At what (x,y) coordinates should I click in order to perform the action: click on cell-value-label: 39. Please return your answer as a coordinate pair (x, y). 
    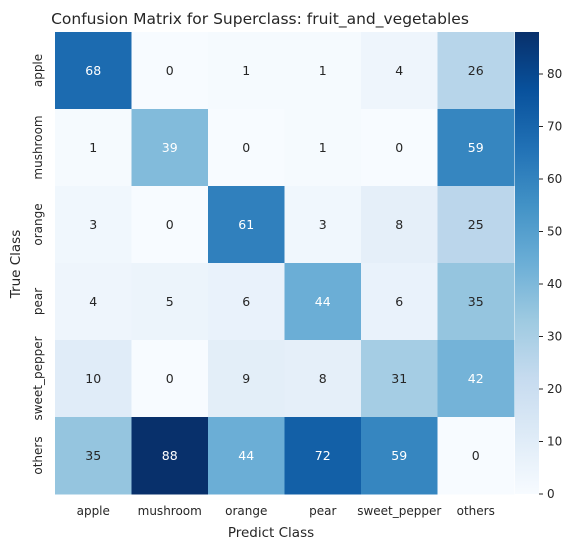
    Looking at the image, I should click on (170, 147).